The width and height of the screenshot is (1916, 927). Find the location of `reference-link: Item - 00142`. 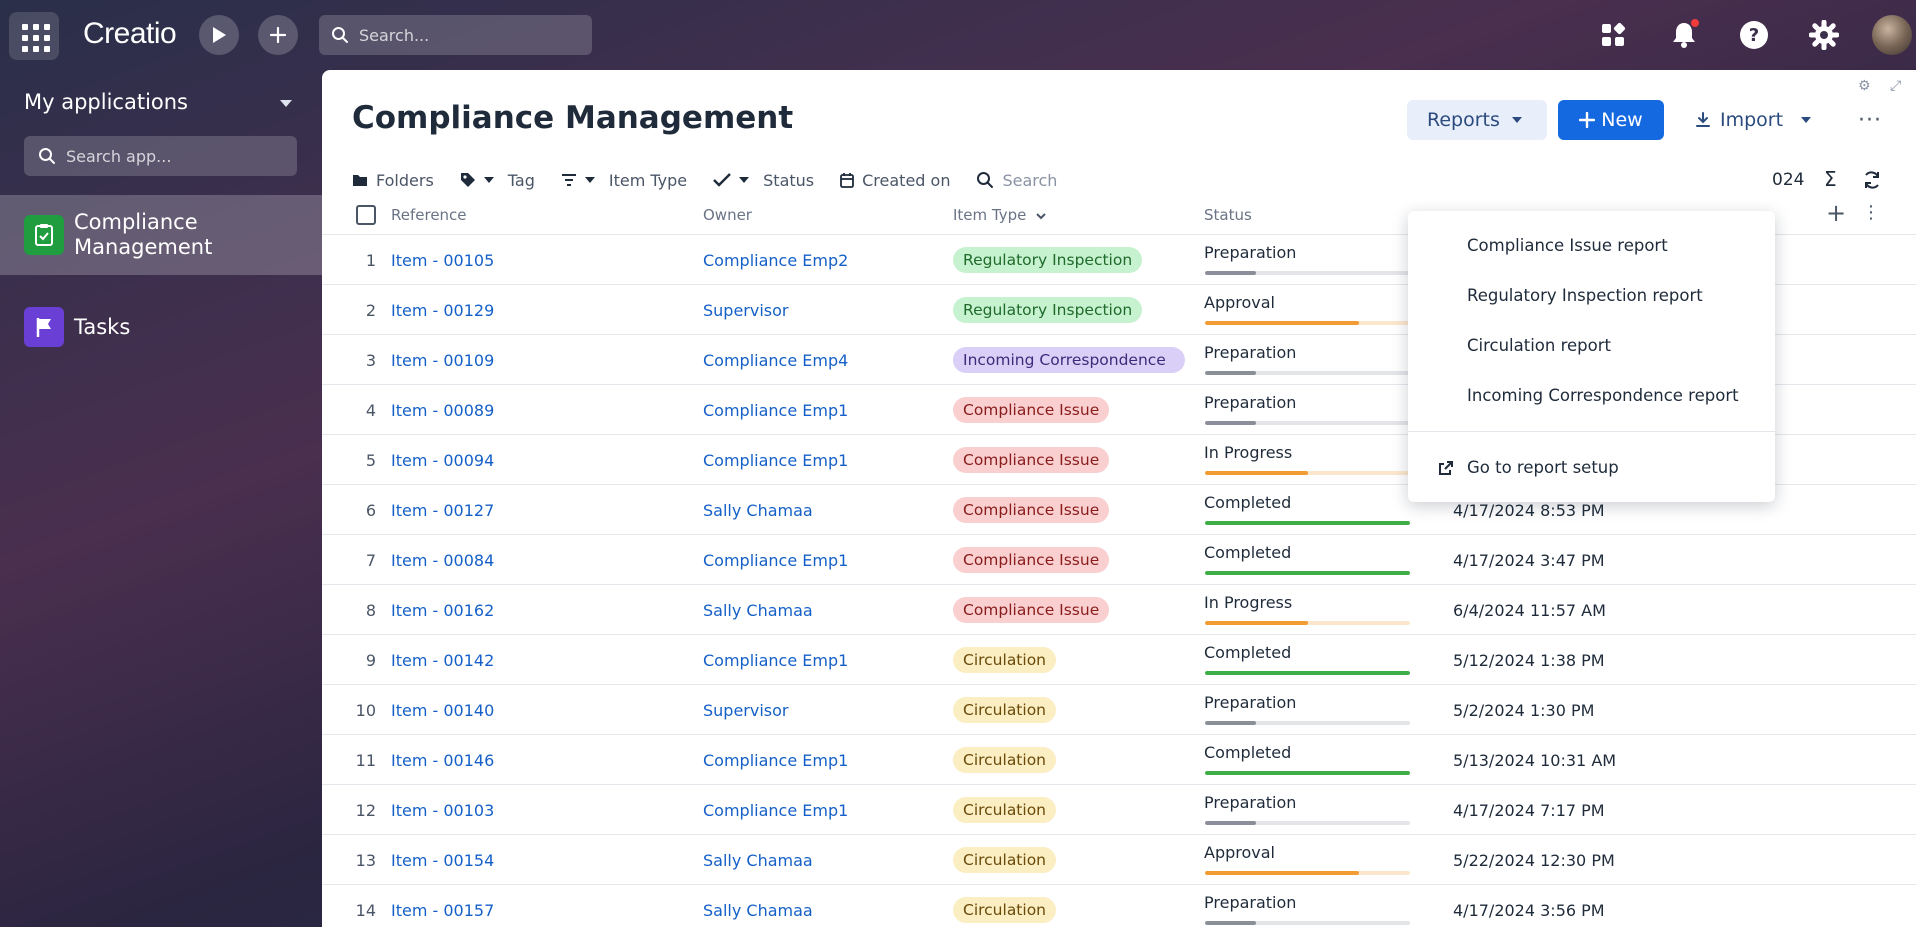

reference-link: Item - 00142 is located at coordinates (443, 660).